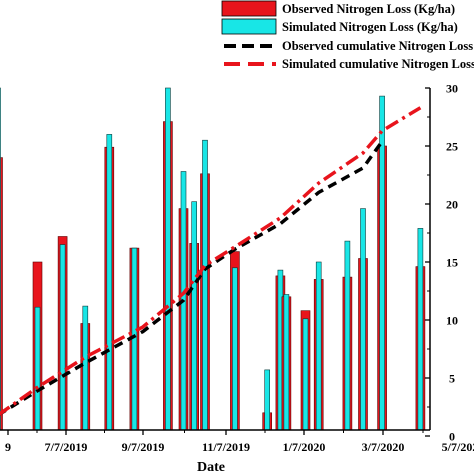 The height and width of the screenshot is (474, 474). I want to click on legend-simulated-bar-swatch, so click(249, 26).